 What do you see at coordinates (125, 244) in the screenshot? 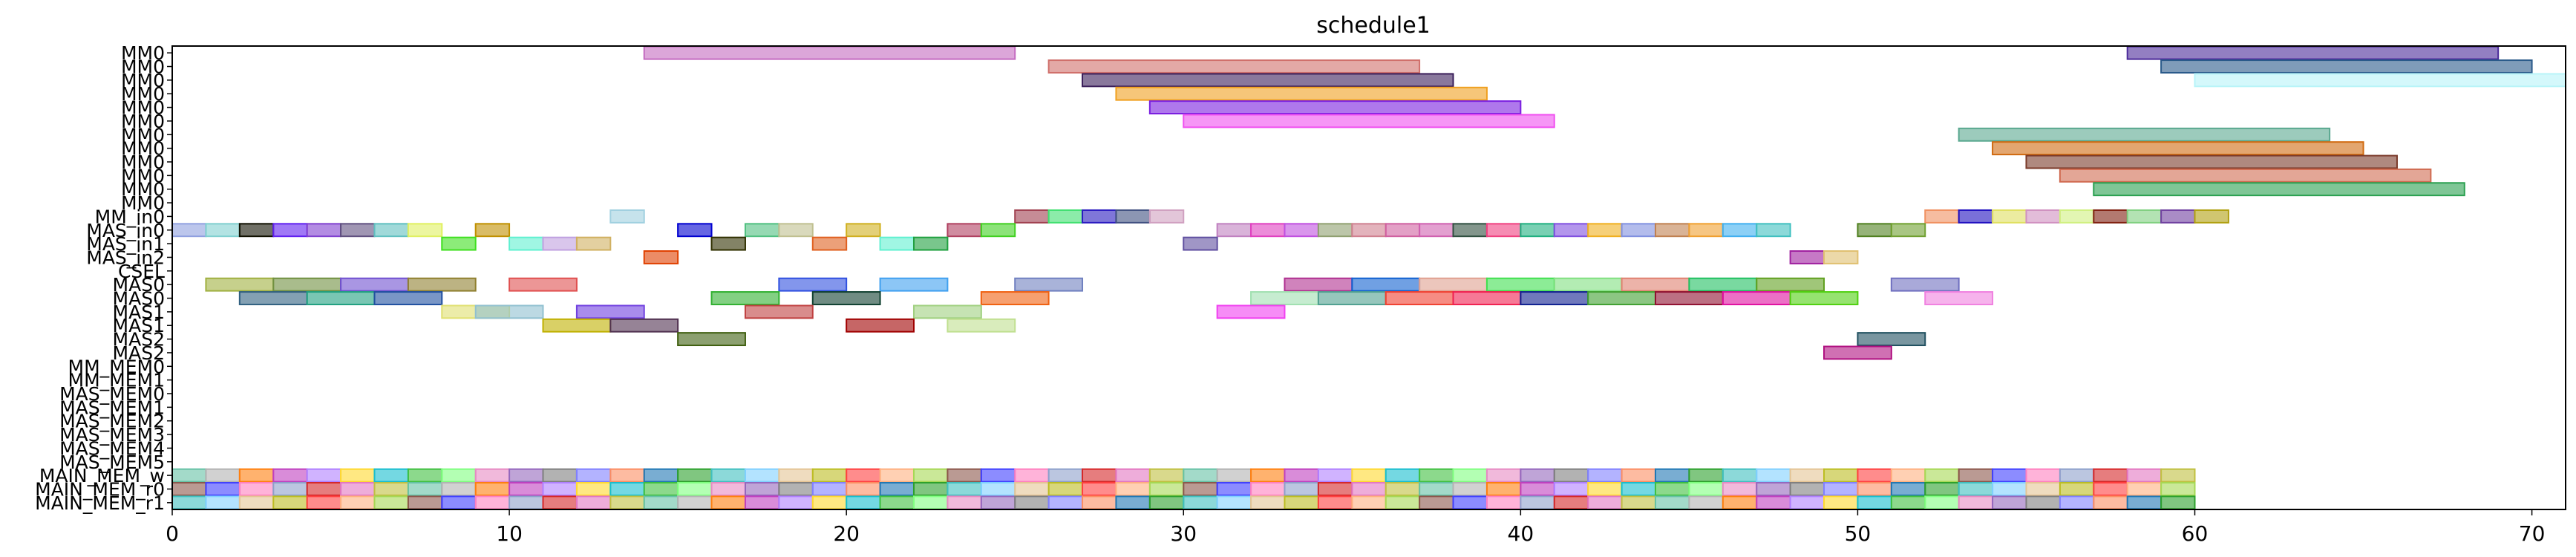
I see `y-tick-label: MAS_in1` at bounding box center [125, 244].